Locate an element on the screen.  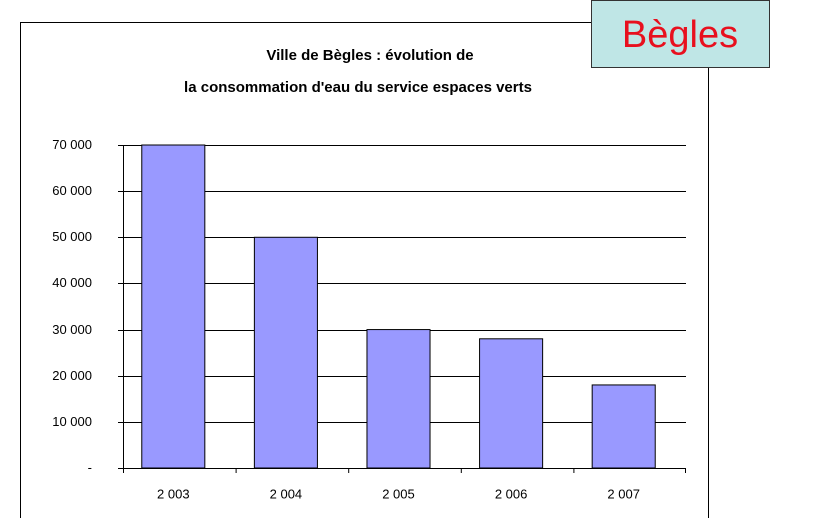
y-tick-label: - is located at coordinates (90, 467).